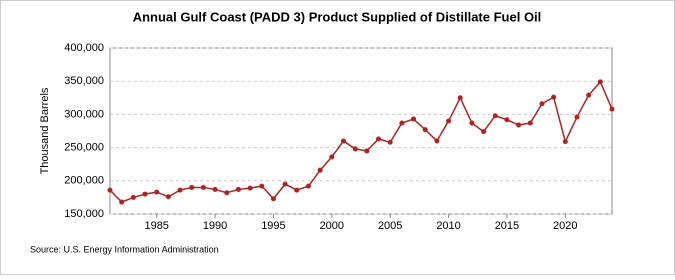 This screenshot has height=280, width=675. What do you see at coordinates (45, 130) in the screenshot?
I see `y-axis-label: Thousand Barrels` at bounding box center [45, 130].